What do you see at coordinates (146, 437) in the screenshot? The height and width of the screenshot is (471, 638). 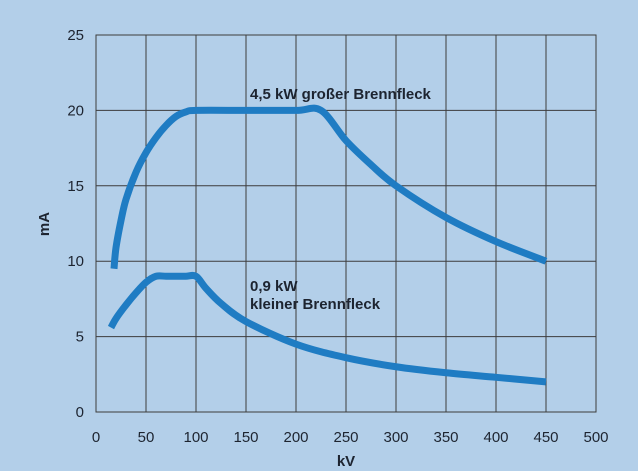 I see `x-tick-label: 50` at bounding box center [146, 437].